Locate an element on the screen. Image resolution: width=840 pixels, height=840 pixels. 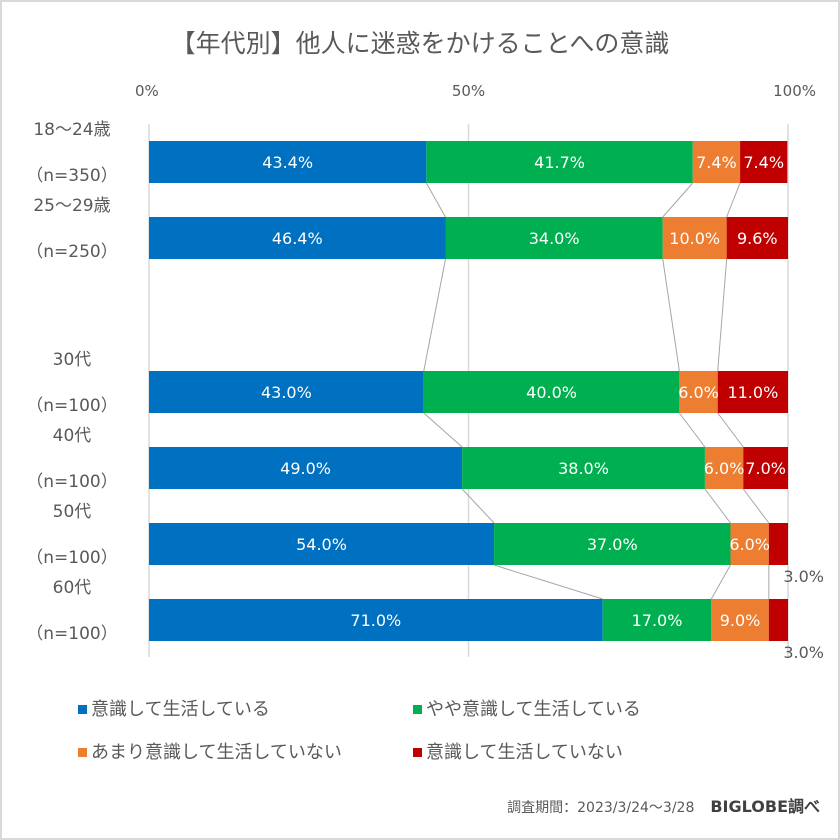
category-label: 50代 is located at coordinates (72, 512).